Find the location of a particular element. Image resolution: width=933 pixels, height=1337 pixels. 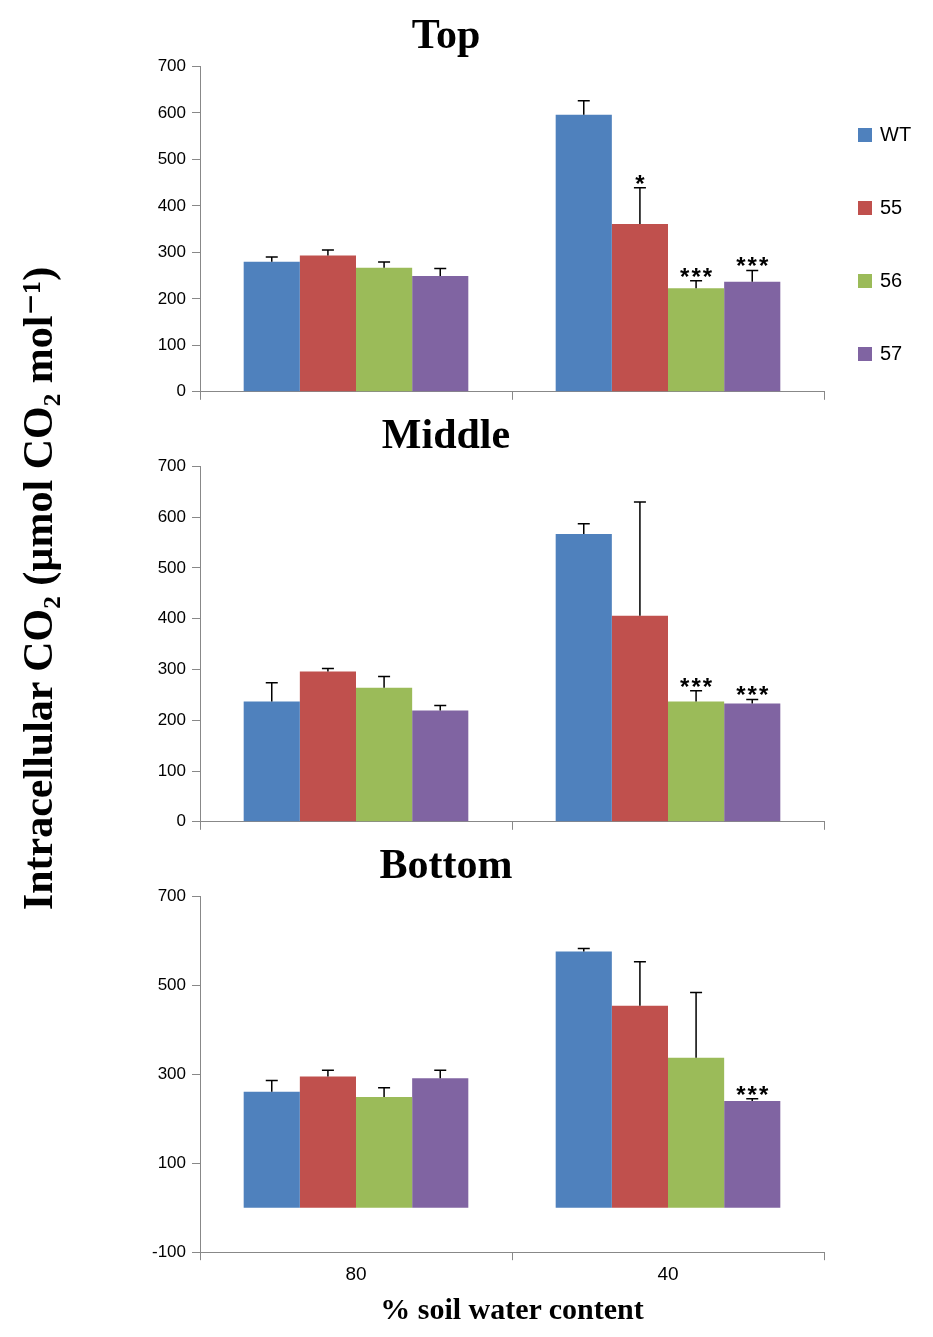

chart-title: Top is located at coordinates (446, 34).